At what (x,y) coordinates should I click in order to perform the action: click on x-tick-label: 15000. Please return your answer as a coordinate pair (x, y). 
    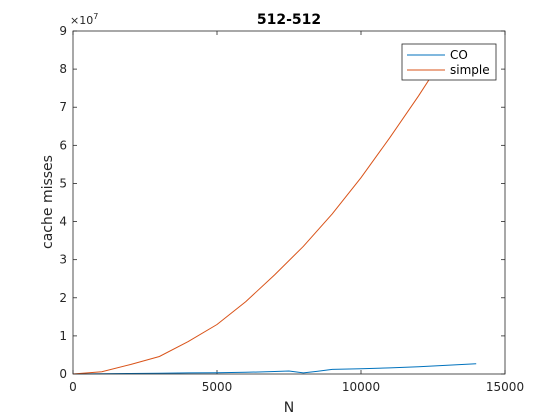
    Looking at the image, I should click on (505, 387).